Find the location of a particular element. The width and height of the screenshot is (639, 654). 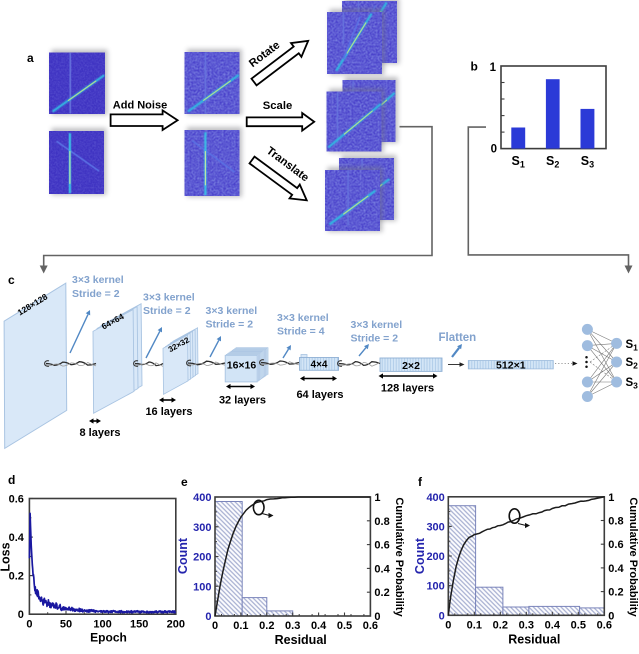

svg-text: e is located at coordinates (184, 482).